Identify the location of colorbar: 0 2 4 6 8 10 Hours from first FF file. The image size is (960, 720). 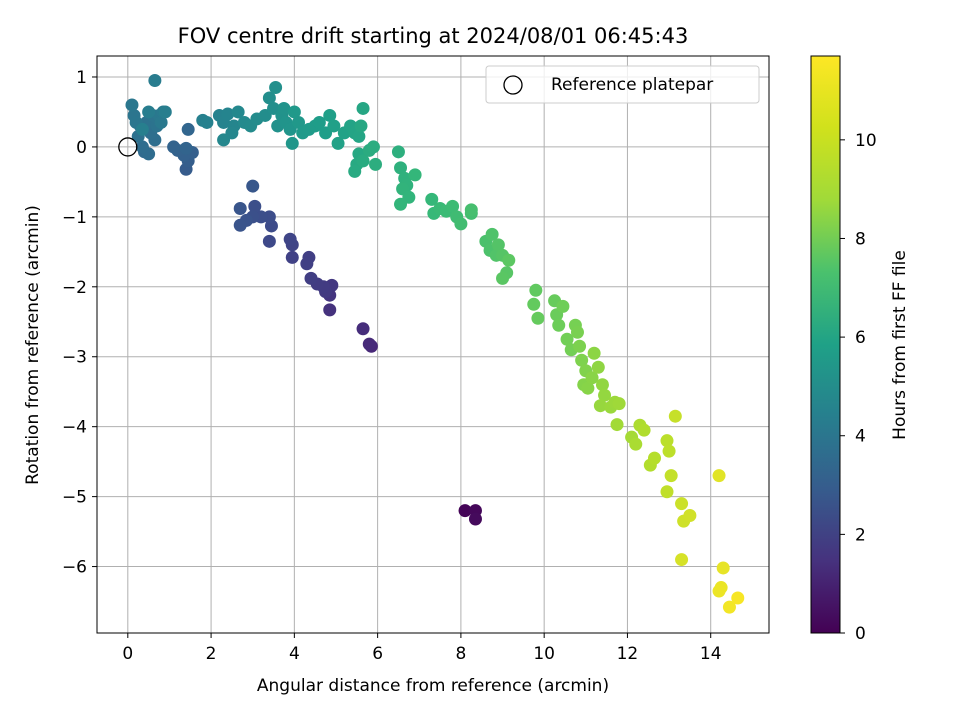
(860, 349).